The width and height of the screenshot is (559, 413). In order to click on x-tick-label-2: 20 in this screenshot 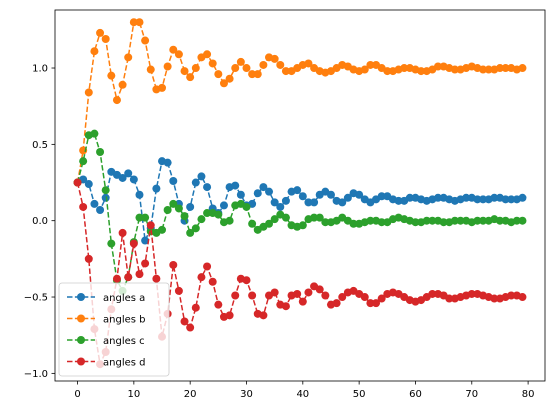, I will do `click(190, 394)`.